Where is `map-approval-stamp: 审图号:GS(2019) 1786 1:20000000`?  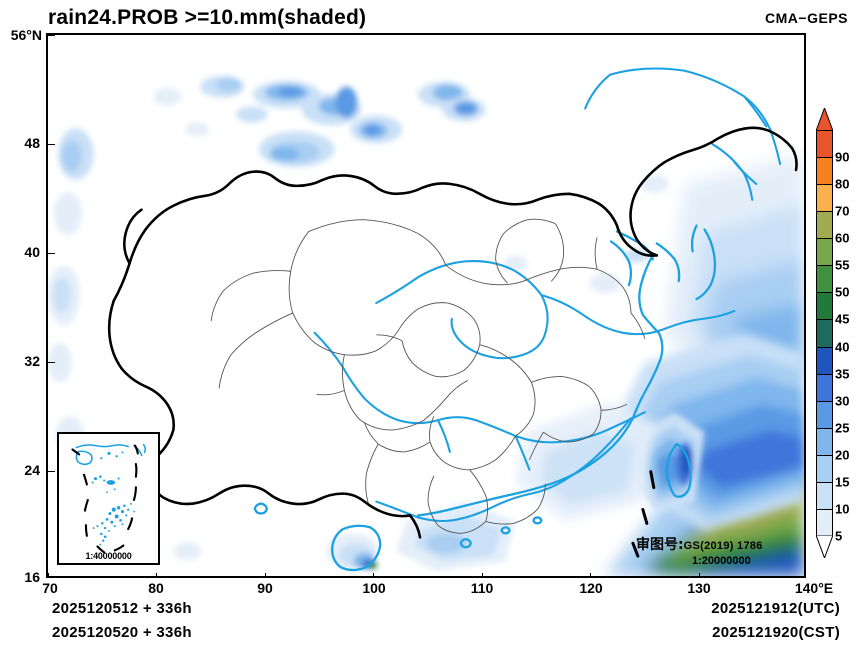
map-approval-stamp: 审图号:GS(2019) 1786 1:20000000 is located at coordinates (699, 553).